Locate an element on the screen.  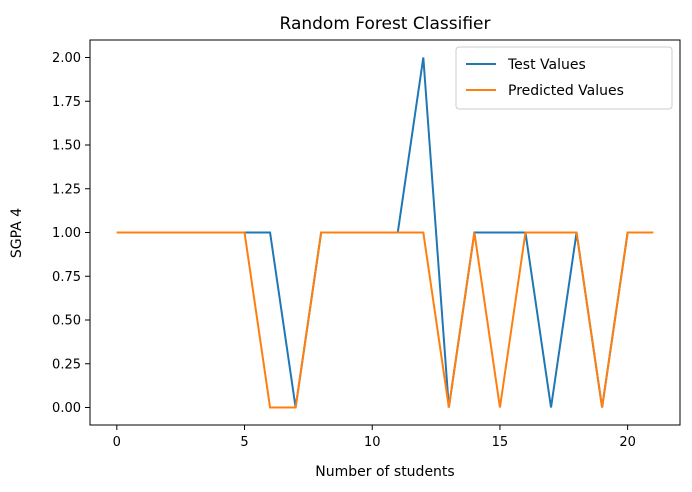
y-tick-label: 0.00 is located at coordinates (66, 408).